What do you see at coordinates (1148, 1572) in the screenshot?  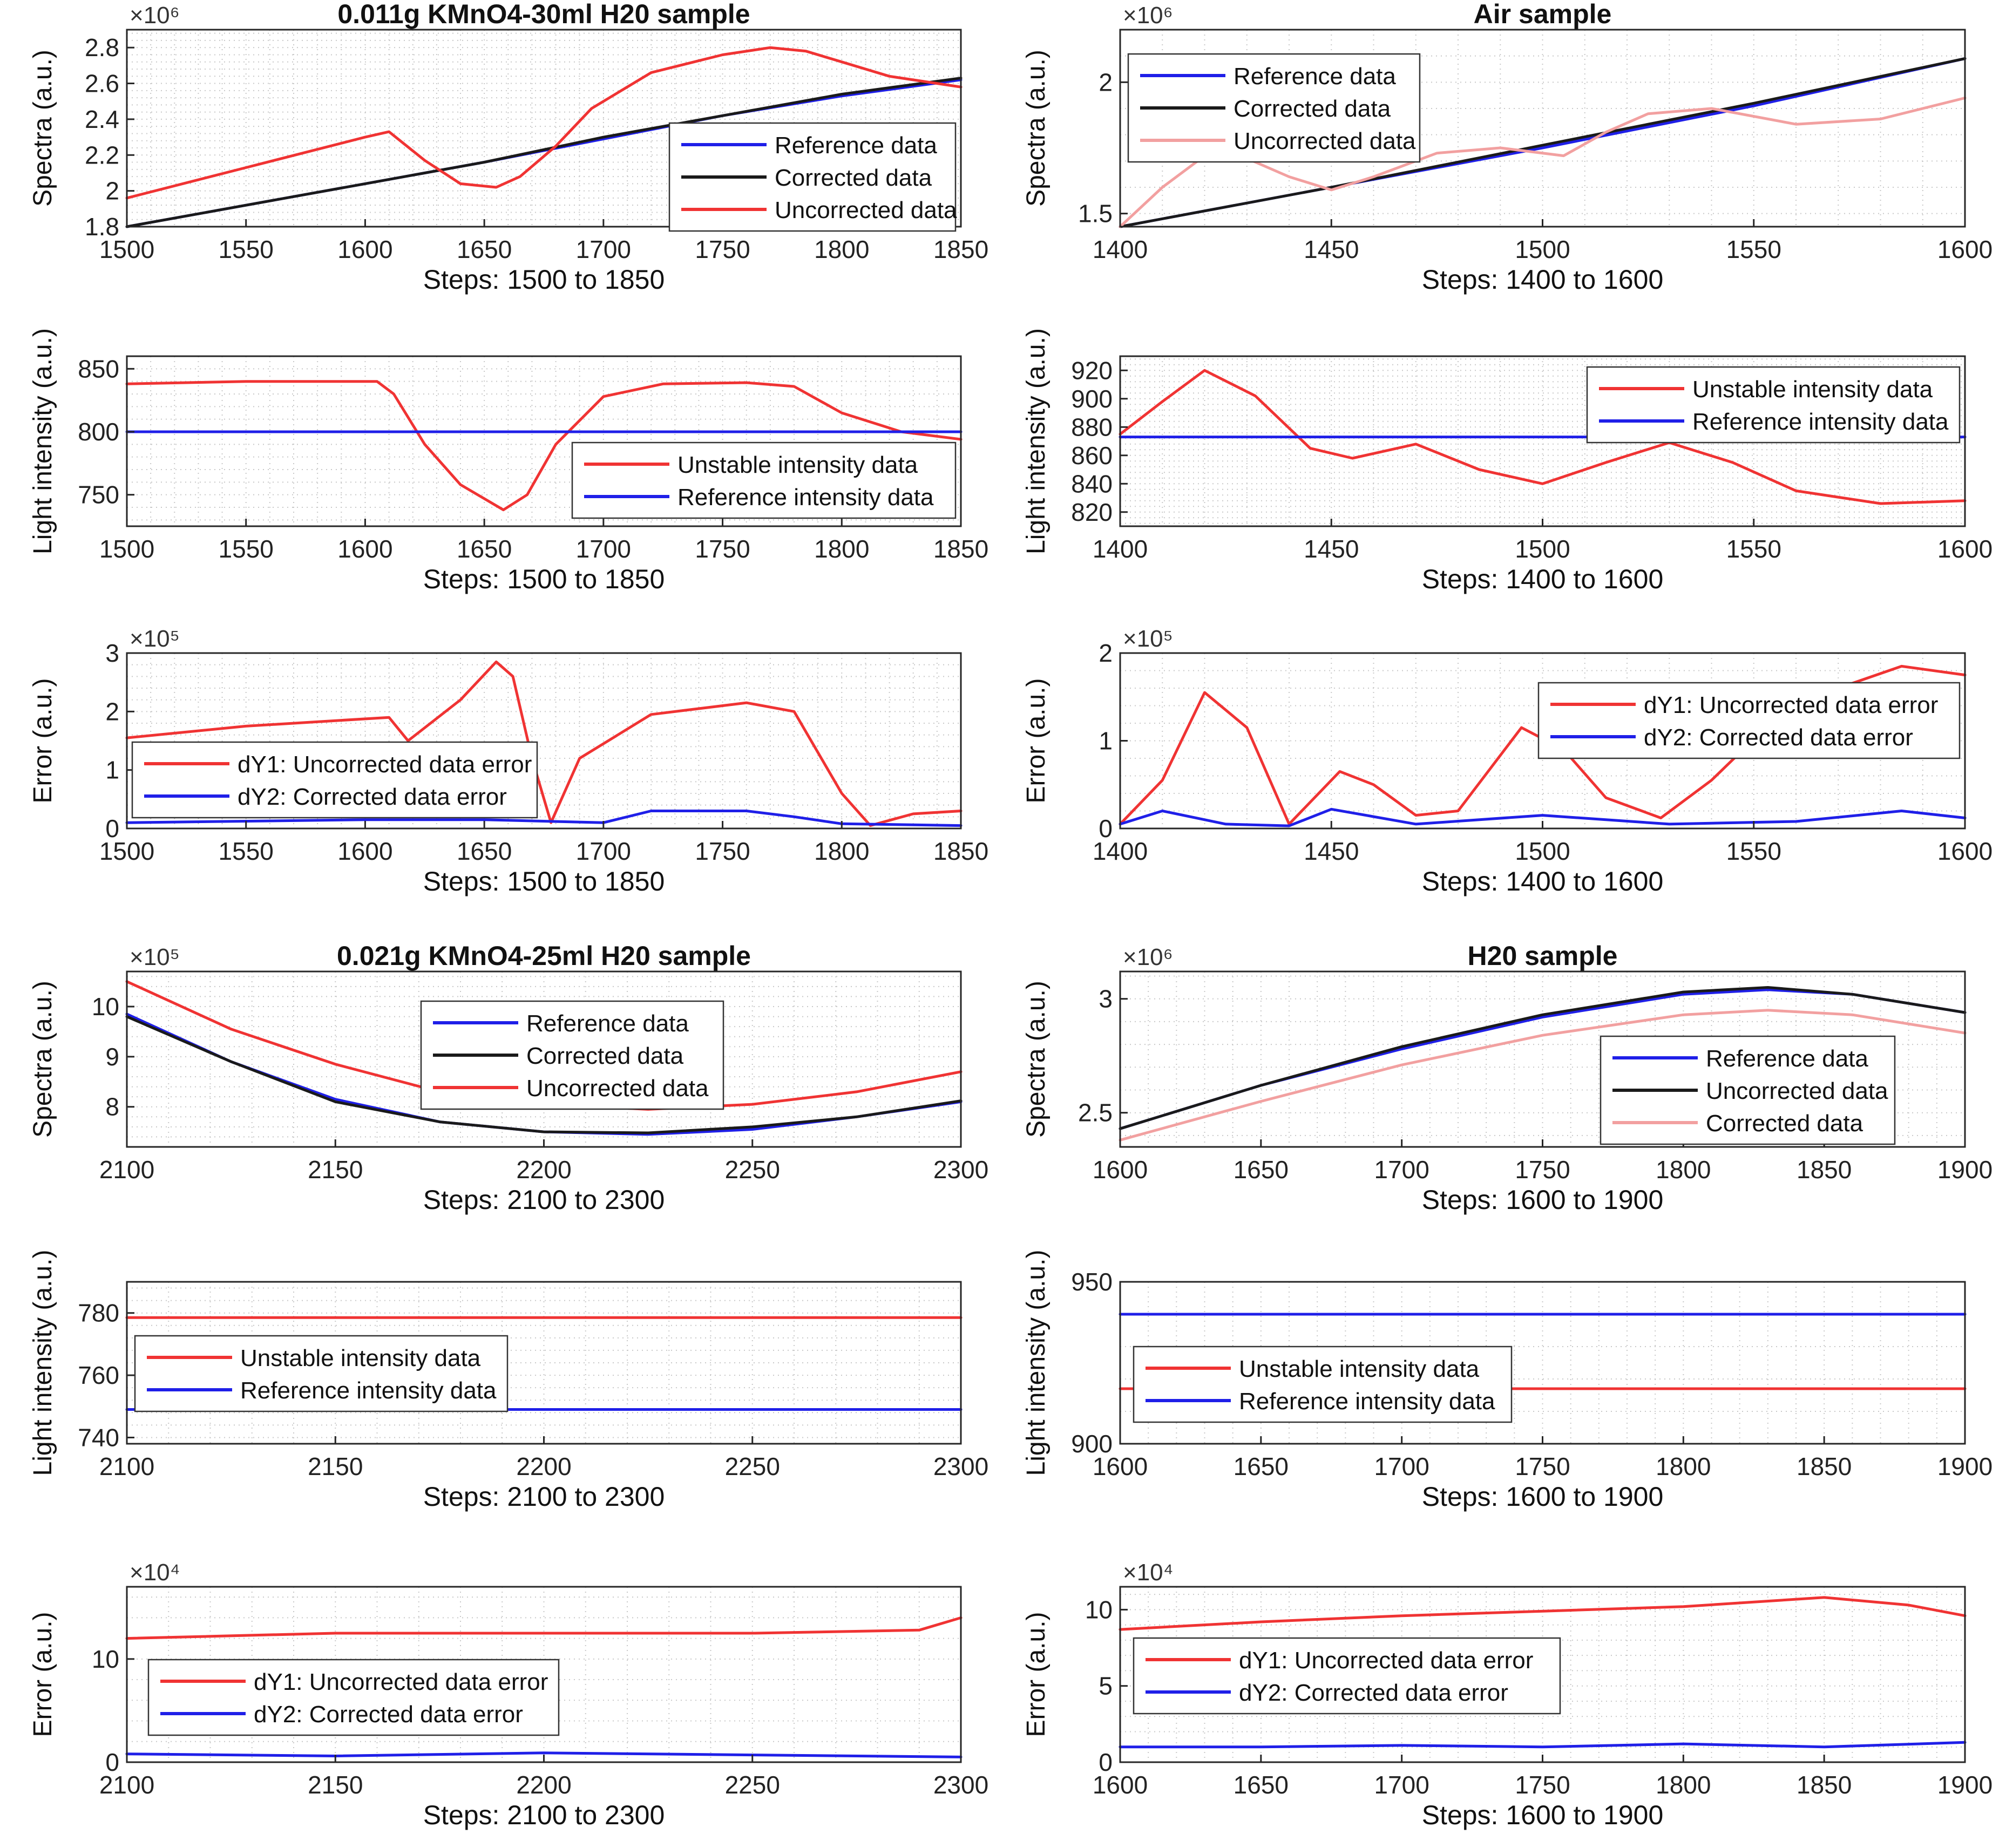 I see `axis-exponent: ×10⁴` at bounding box center [1148, 1572].